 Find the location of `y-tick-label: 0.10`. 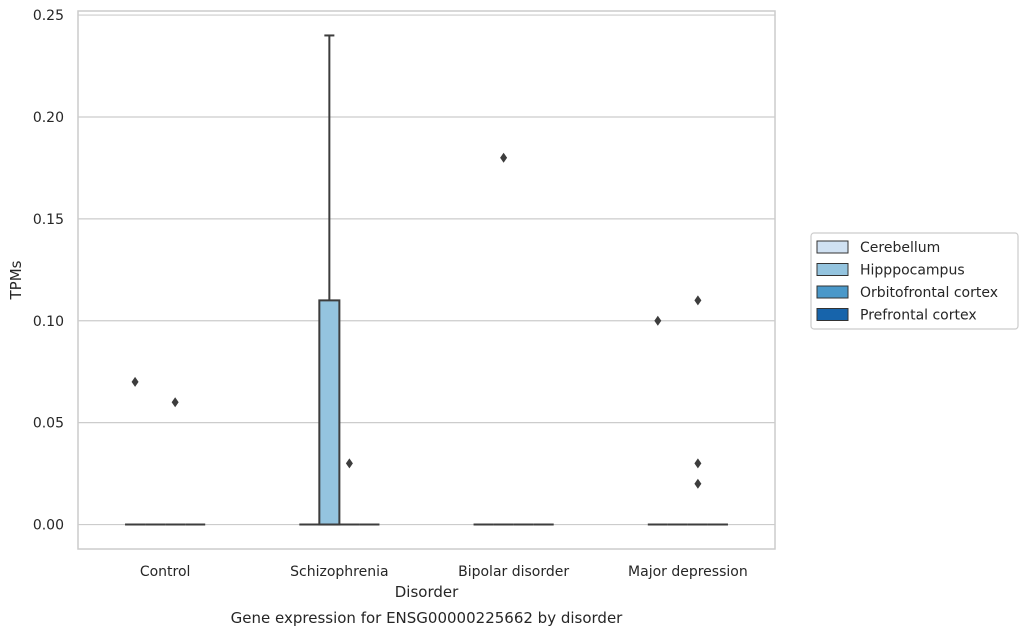

y-tick-label: 0.10 is located at coordinates (48, 322).